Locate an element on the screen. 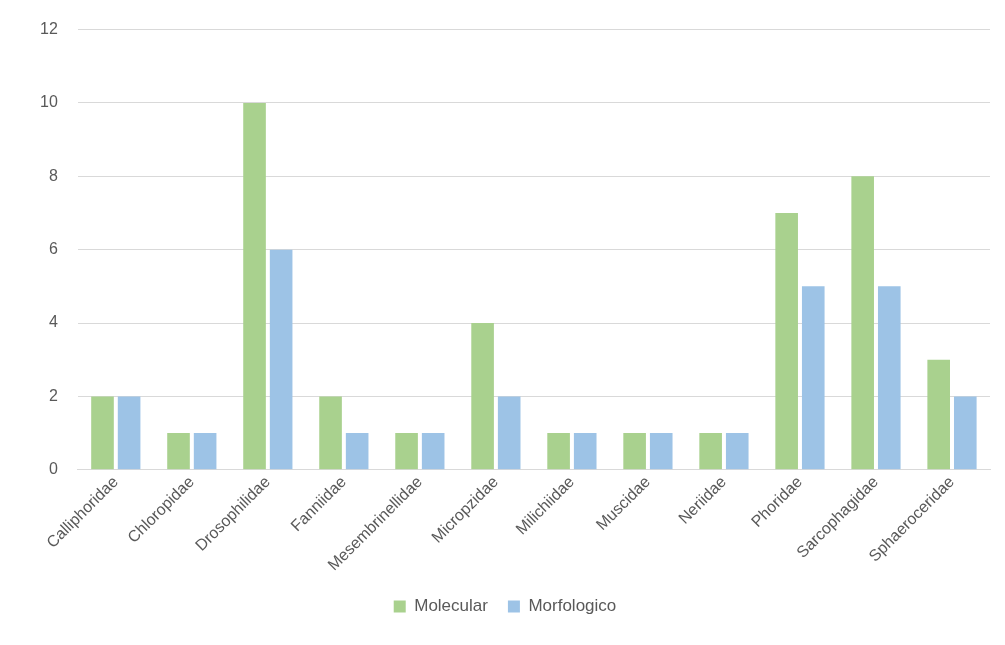  y-tick-label: 10 is located at coordinates (49, 102).